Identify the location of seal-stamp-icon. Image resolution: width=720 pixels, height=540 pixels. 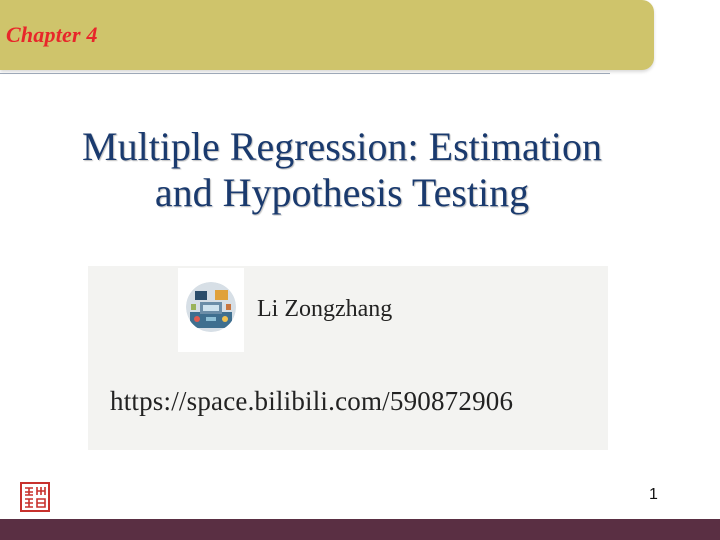
(35, 497).